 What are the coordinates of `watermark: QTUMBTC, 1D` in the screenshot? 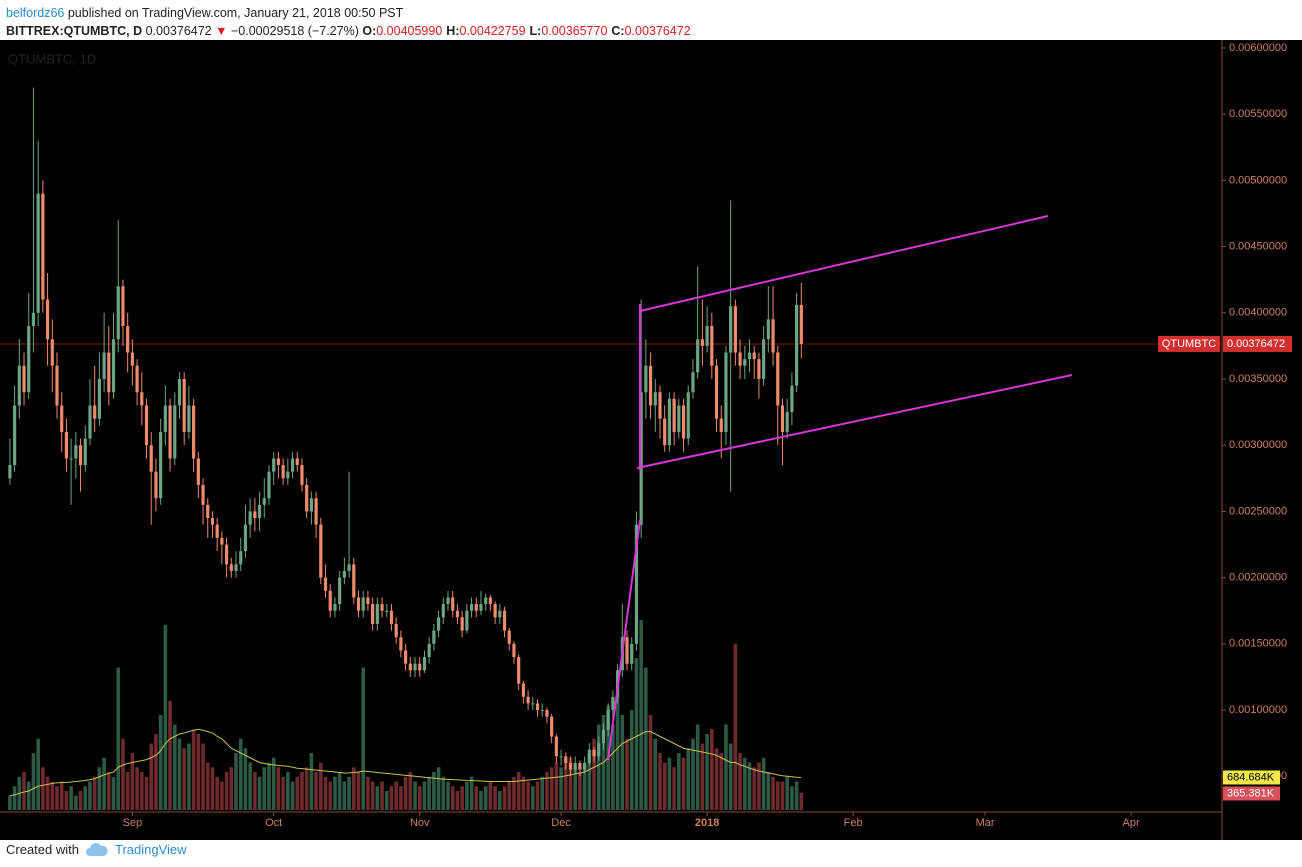 It's located at (52, 58).